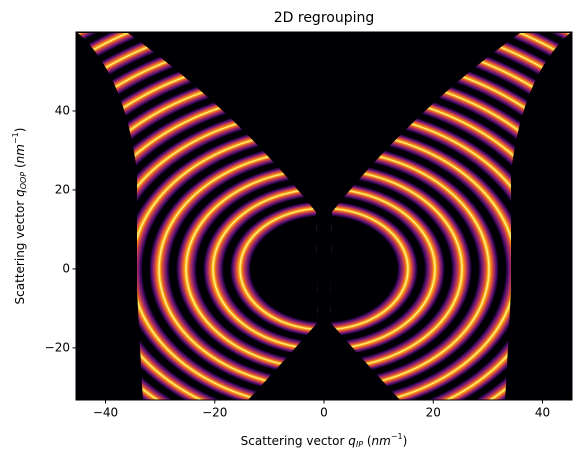 This screenshot has width=582, height=462. What do you see at coordinates (214, 413) in the screenshot?
I see `x-tick-label: −20` at bounding box center [214, 413].